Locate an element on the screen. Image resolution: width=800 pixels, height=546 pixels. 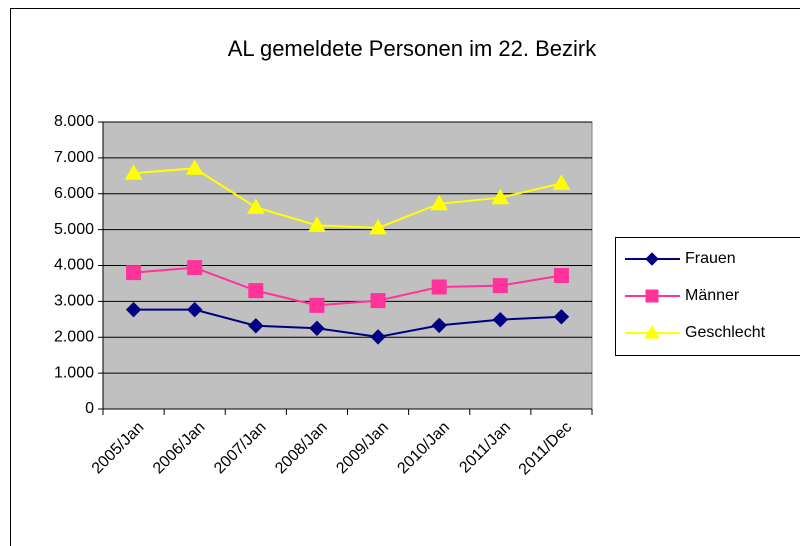
legend-label: Männer is located at coordinates (712, 295).